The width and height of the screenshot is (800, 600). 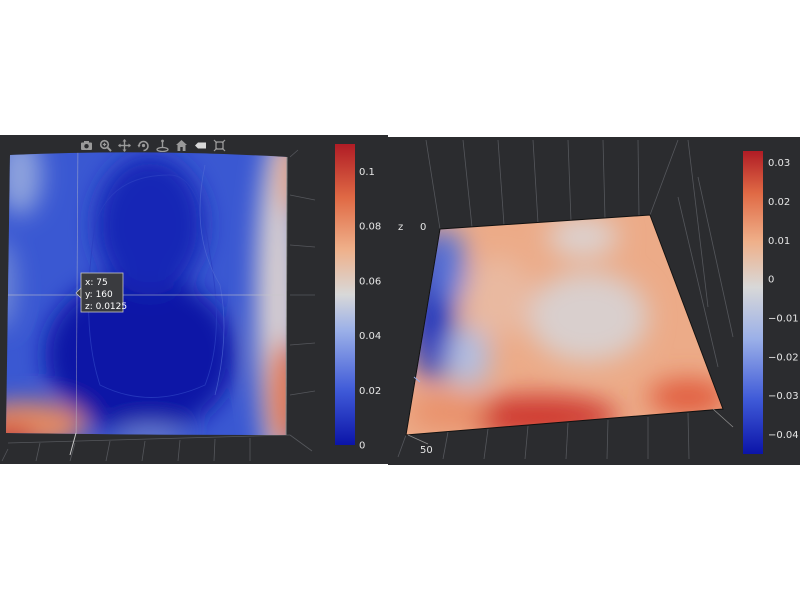 What do you see at coordinates (370, 281) in the screenshot?
I see `left-colorbar-tick-label: 0.06` at bounding box center [370, 281].